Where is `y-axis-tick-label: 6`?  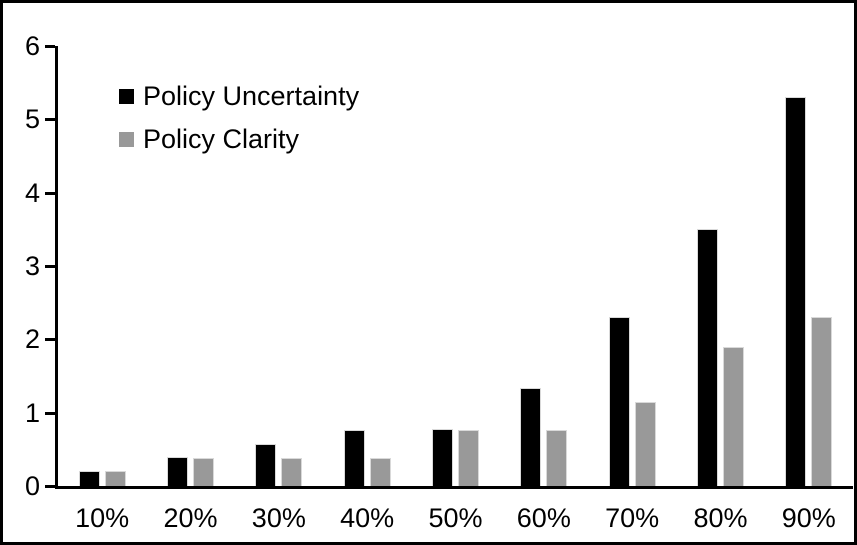
y-axis-tick-label: 6 is located at coordinates (32, 46).